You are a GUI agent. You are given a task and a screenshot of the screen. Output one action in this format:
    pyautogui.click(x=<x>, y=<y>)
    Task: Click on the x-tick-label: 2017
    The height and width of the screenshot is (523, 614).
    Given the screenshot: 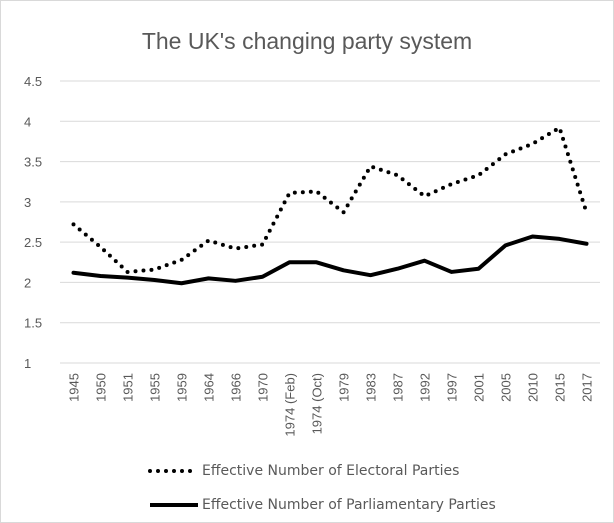 What is the action you would take?
    pyautogui.click(x=587, y=387)
    